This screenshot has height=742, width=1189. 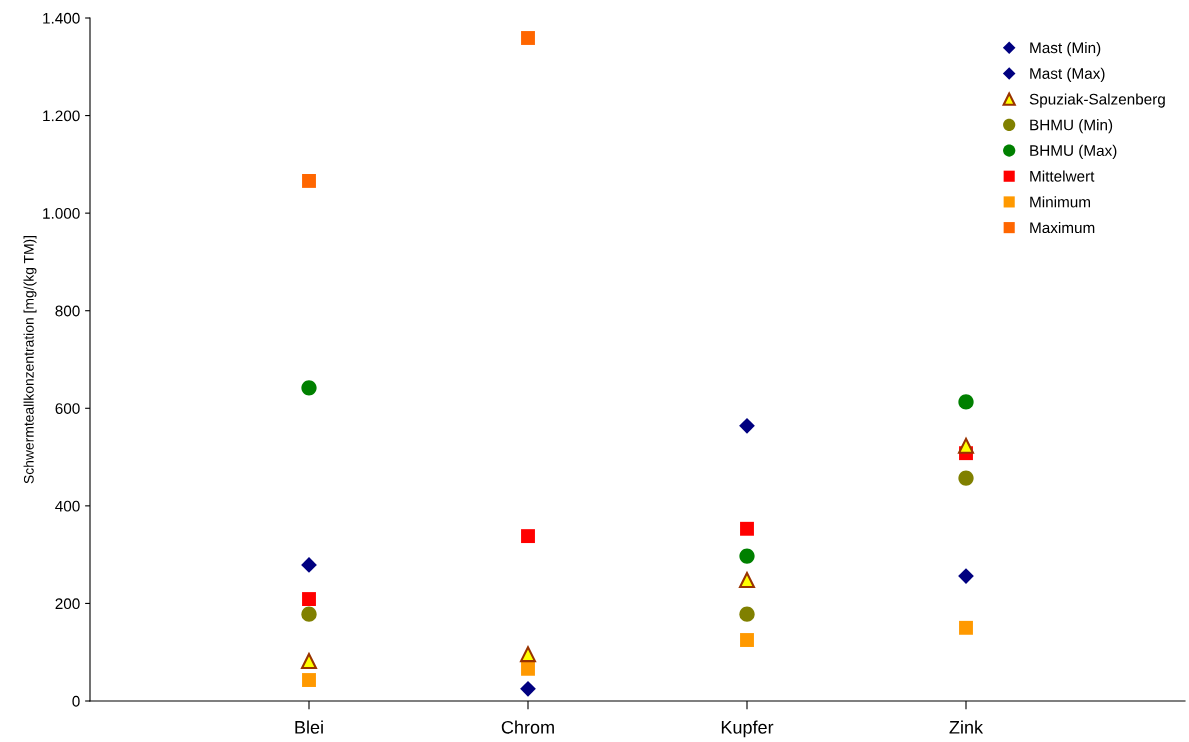 I want to click on y-axis-title: Schwermteallkonzentration [mg/(kg TM)], so click(x=30, y=359).